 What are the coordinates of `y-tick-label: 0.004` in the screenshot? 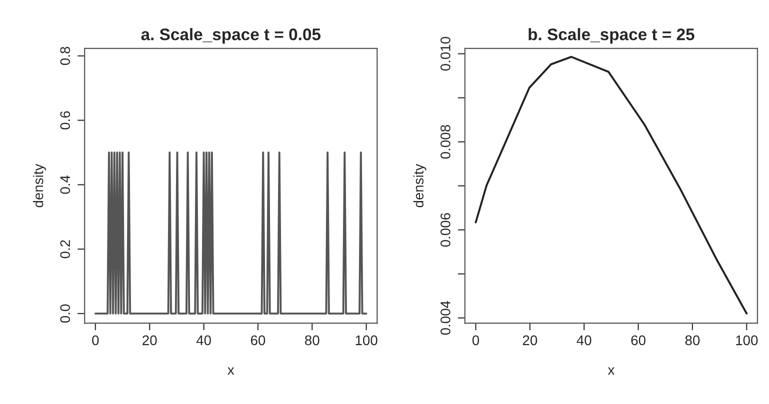 It's located at (445, 317).